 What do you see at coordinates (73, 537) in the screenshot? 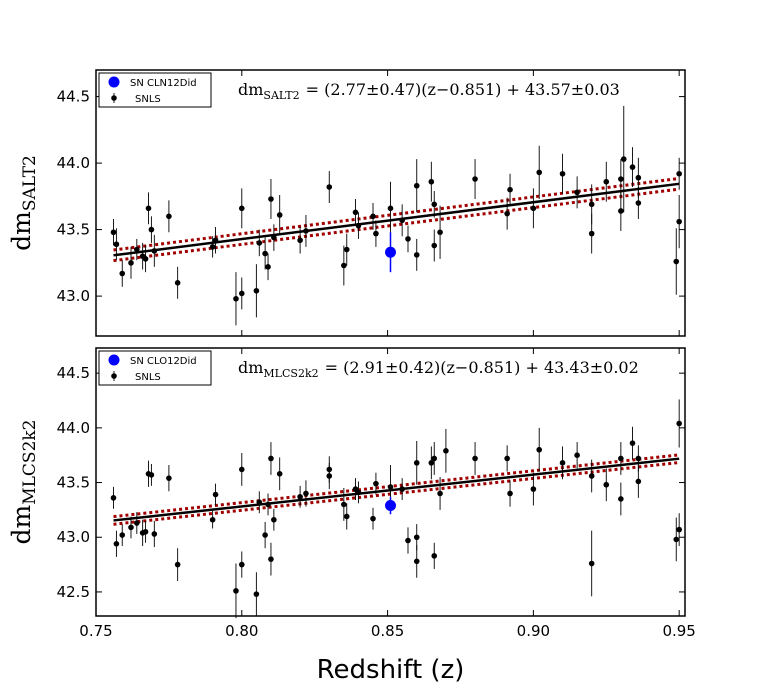
I see `y-tick-label: 43.0` at bounding box center [73, 537].